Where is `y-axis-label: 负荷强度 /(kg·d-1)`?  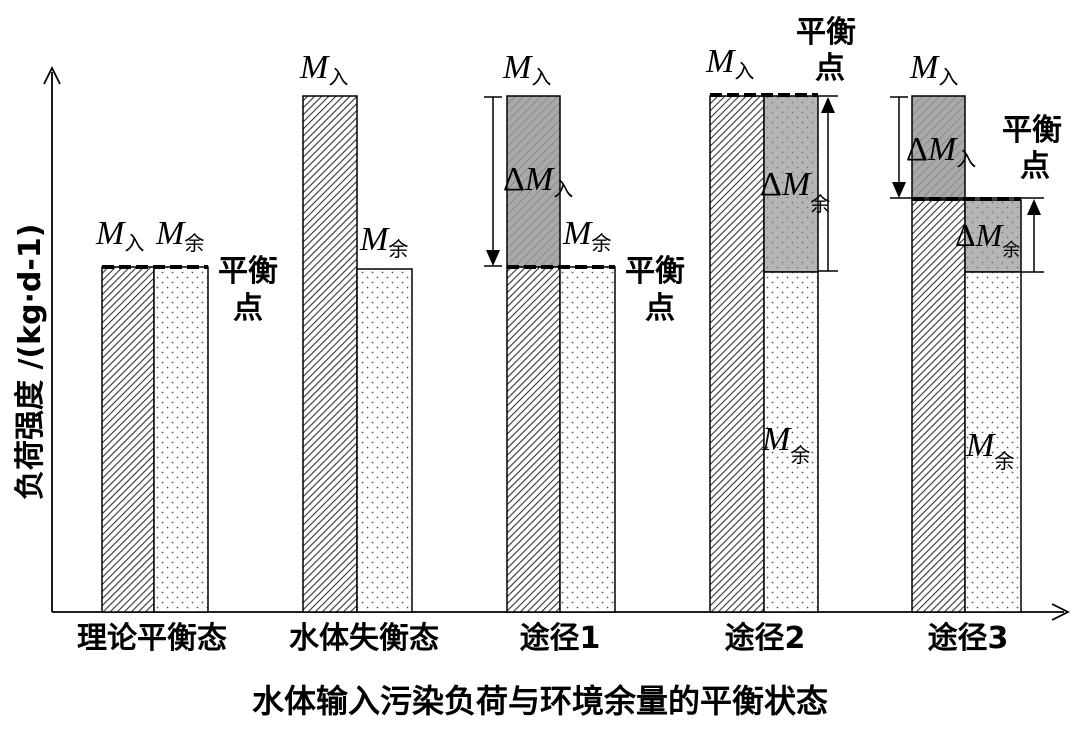
y-axis-label: 负荷强度 /(kg·d-1) is located at coordinates (30, 362).